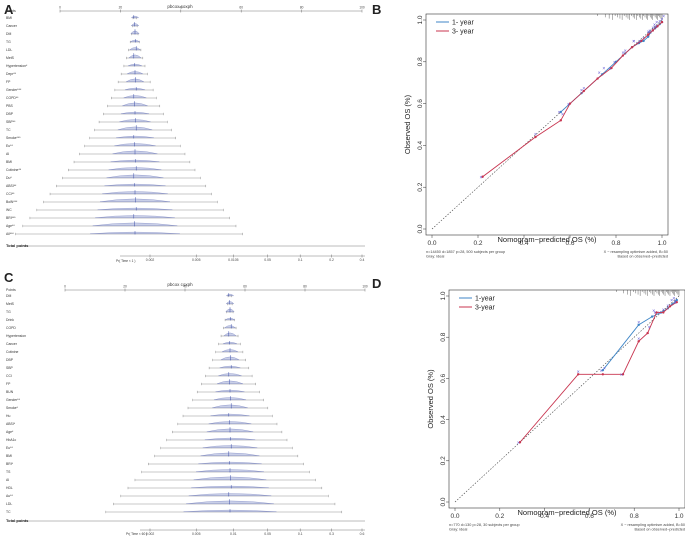  What do you see at coordinates (10, 368) in the screenshot?
I see `nomogram-variable-label: SBP` at bounding box center [10, 368].